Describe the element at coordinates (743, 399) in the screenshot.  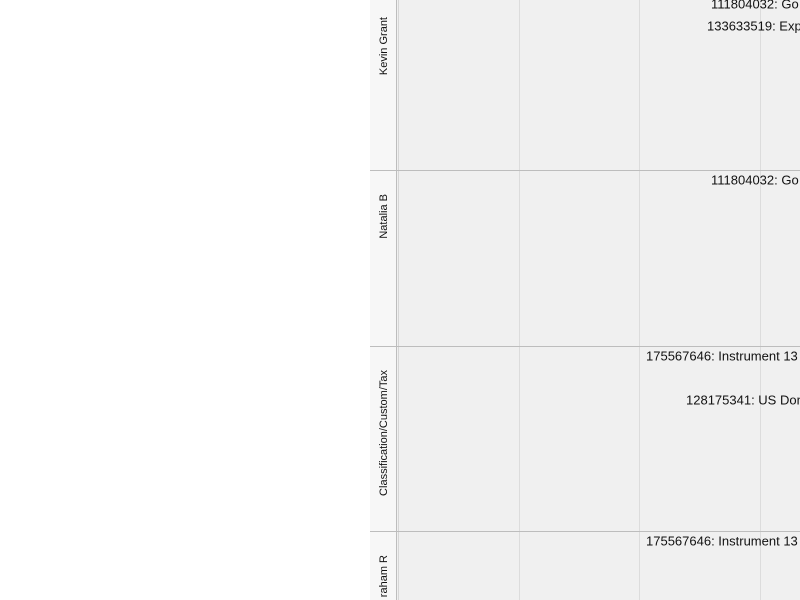
I see `event-item: 128175341: US Dom` at that location.